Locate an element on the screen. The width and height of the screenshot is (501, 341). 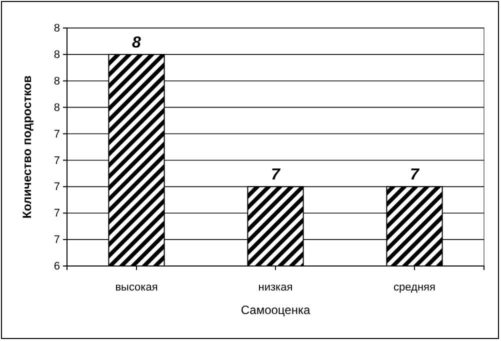
x-tick-label: высокая is located at coordinates (136, 288).